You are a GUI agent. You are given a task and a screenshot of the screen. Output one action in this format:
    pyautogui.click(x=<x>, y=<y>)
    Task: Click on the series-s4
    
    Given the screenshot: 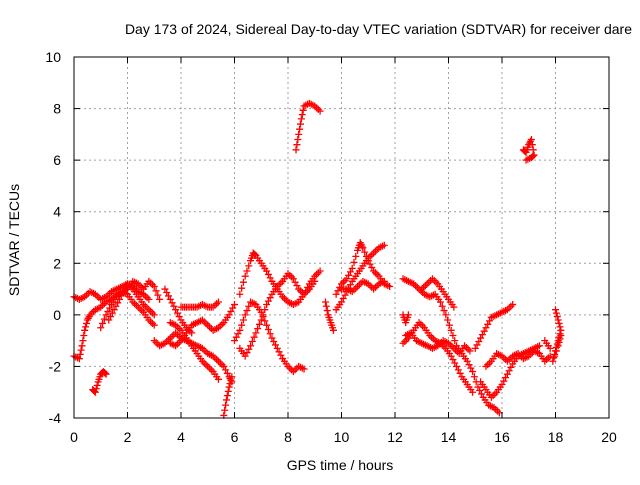 What is the action you would take?
    pyautogui.click(x=127, y=310)
    